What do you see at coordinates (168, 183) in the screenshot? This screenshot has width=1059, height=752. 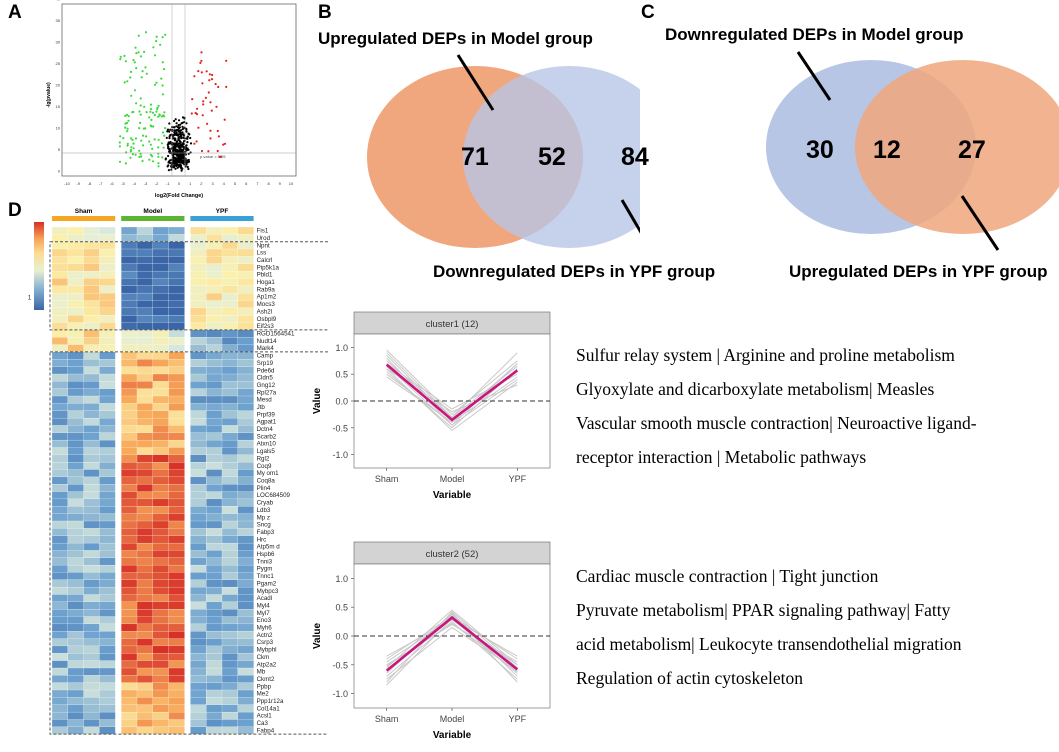 I see `volcano-x-tick: -1` at bounding box center [168, 183].